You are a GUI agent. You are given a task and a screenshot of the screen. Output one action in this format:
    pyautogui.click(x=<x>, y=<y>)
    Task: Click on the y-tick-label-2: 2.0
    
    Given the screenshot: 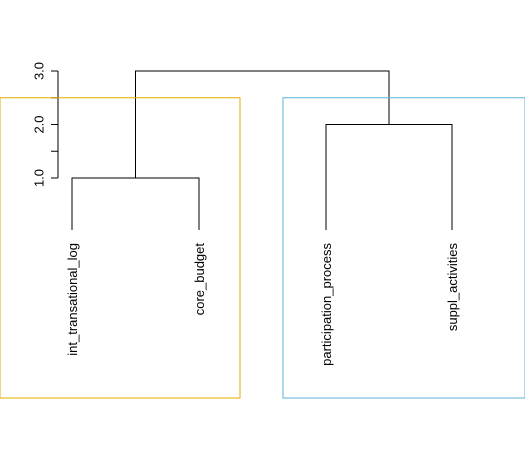 What is the action you would take?
    pyautogui.click(x=38, y=124)
    